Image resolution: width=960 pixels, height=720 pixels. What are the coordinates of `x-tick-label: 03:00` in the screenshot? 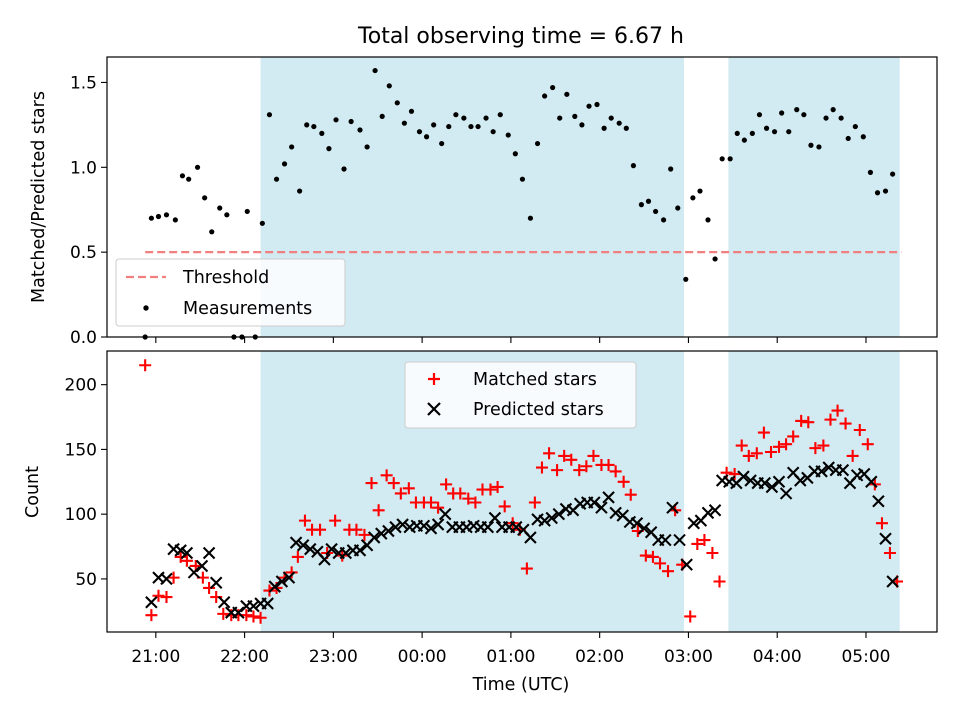 It's located at (688, 657).